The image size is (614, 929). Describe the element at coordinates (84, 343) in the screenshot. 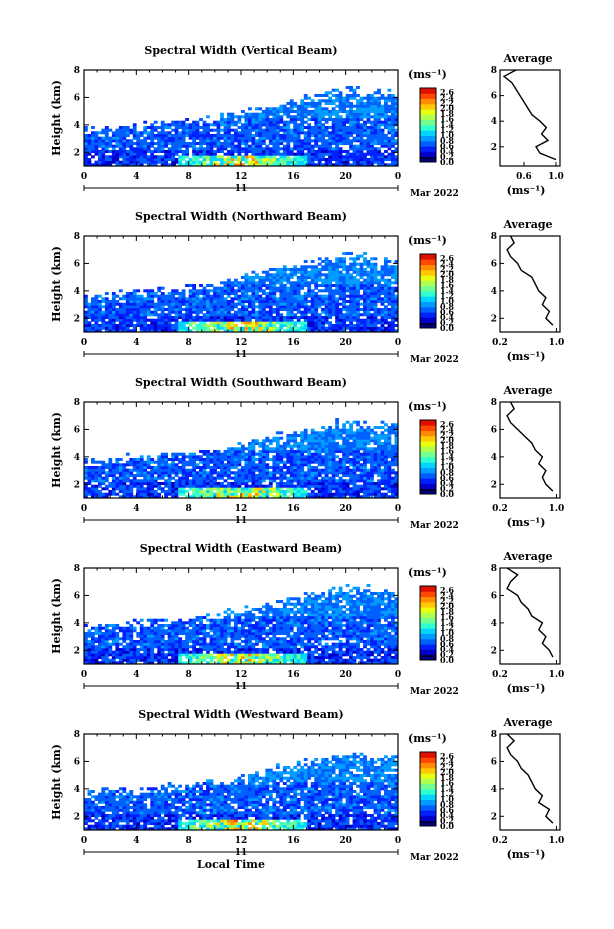

I see `x-tick-label: 0` at that location.